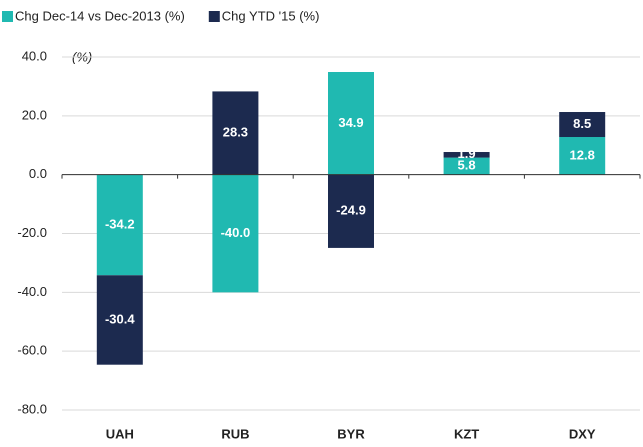  I want to click on value-label: 34.9, so click(350, 122).